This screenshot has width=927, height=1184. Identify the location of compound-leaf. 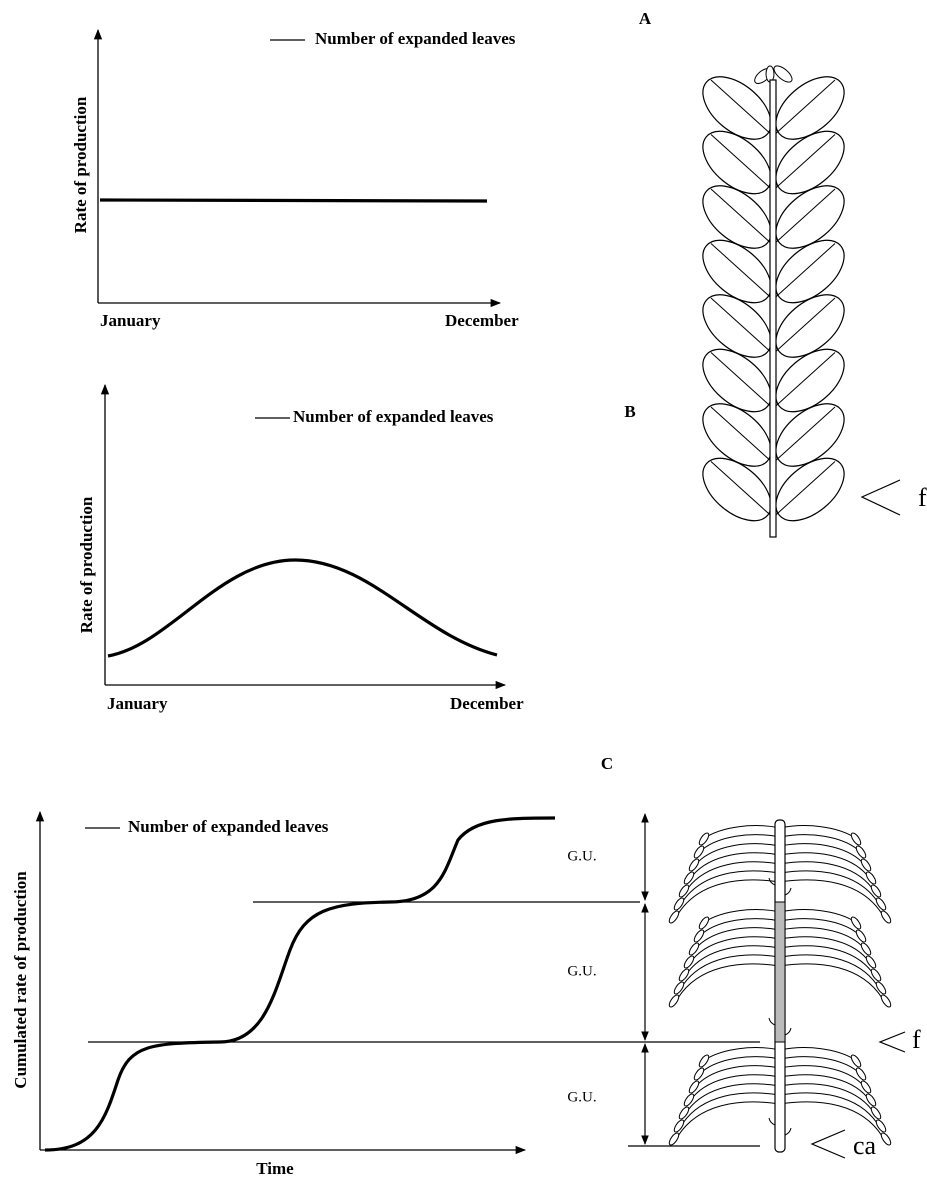
(773, 301).